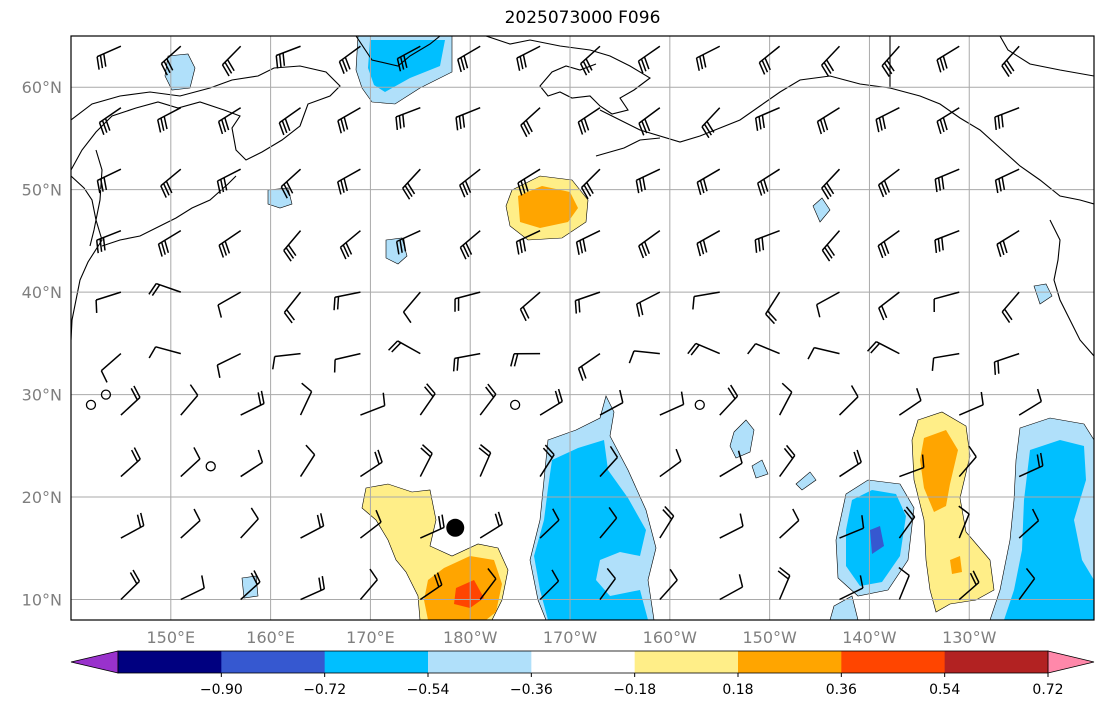  What do you see at coordinates (634, 690) in the screenshot?
I see `colorbar-tick-label: −0.18` at bounding box center [634, 690].